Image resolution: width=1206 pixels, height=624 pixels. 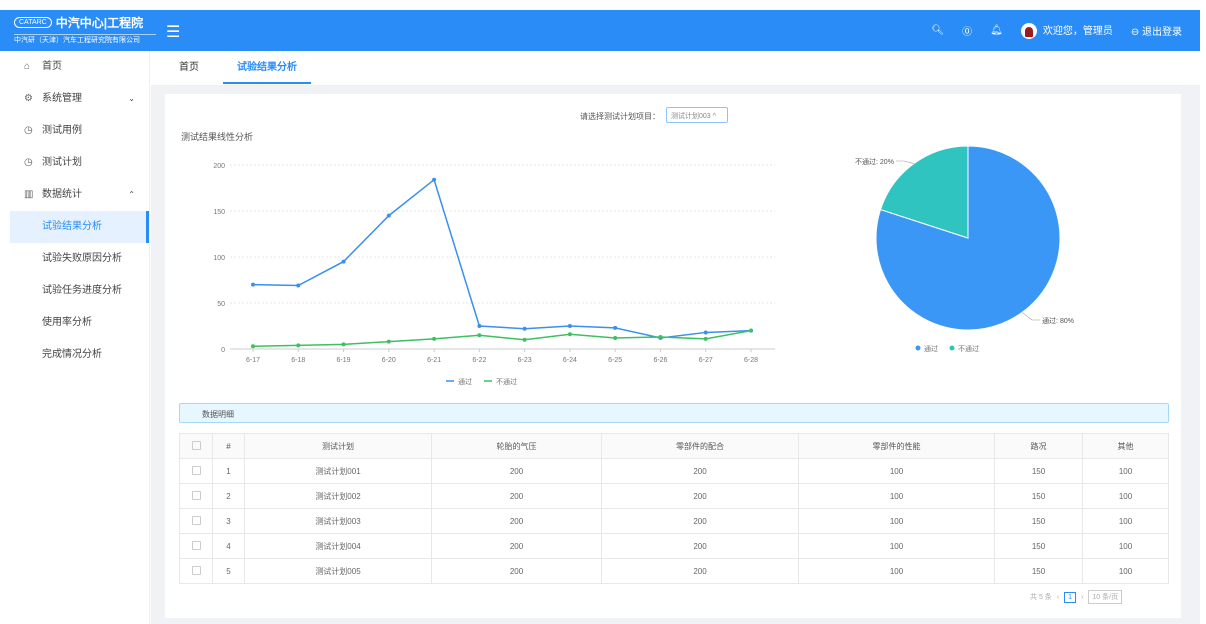 What do you see at coordinates (874, 161) in the screenshot?
I see `pie-label: 不通过: 20%` at bounding box center [874, 161].